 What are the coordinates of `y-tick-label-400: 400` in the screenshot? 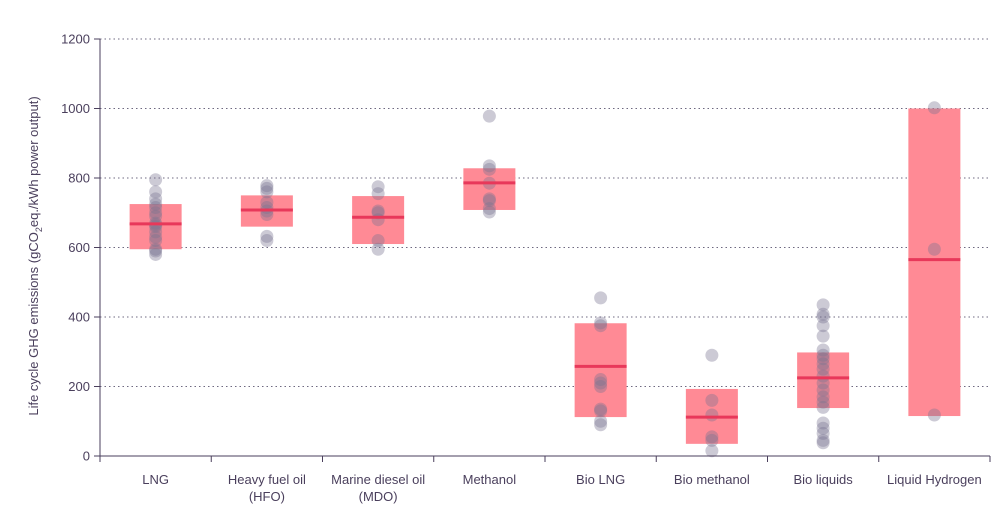 It's located at (79, 317).